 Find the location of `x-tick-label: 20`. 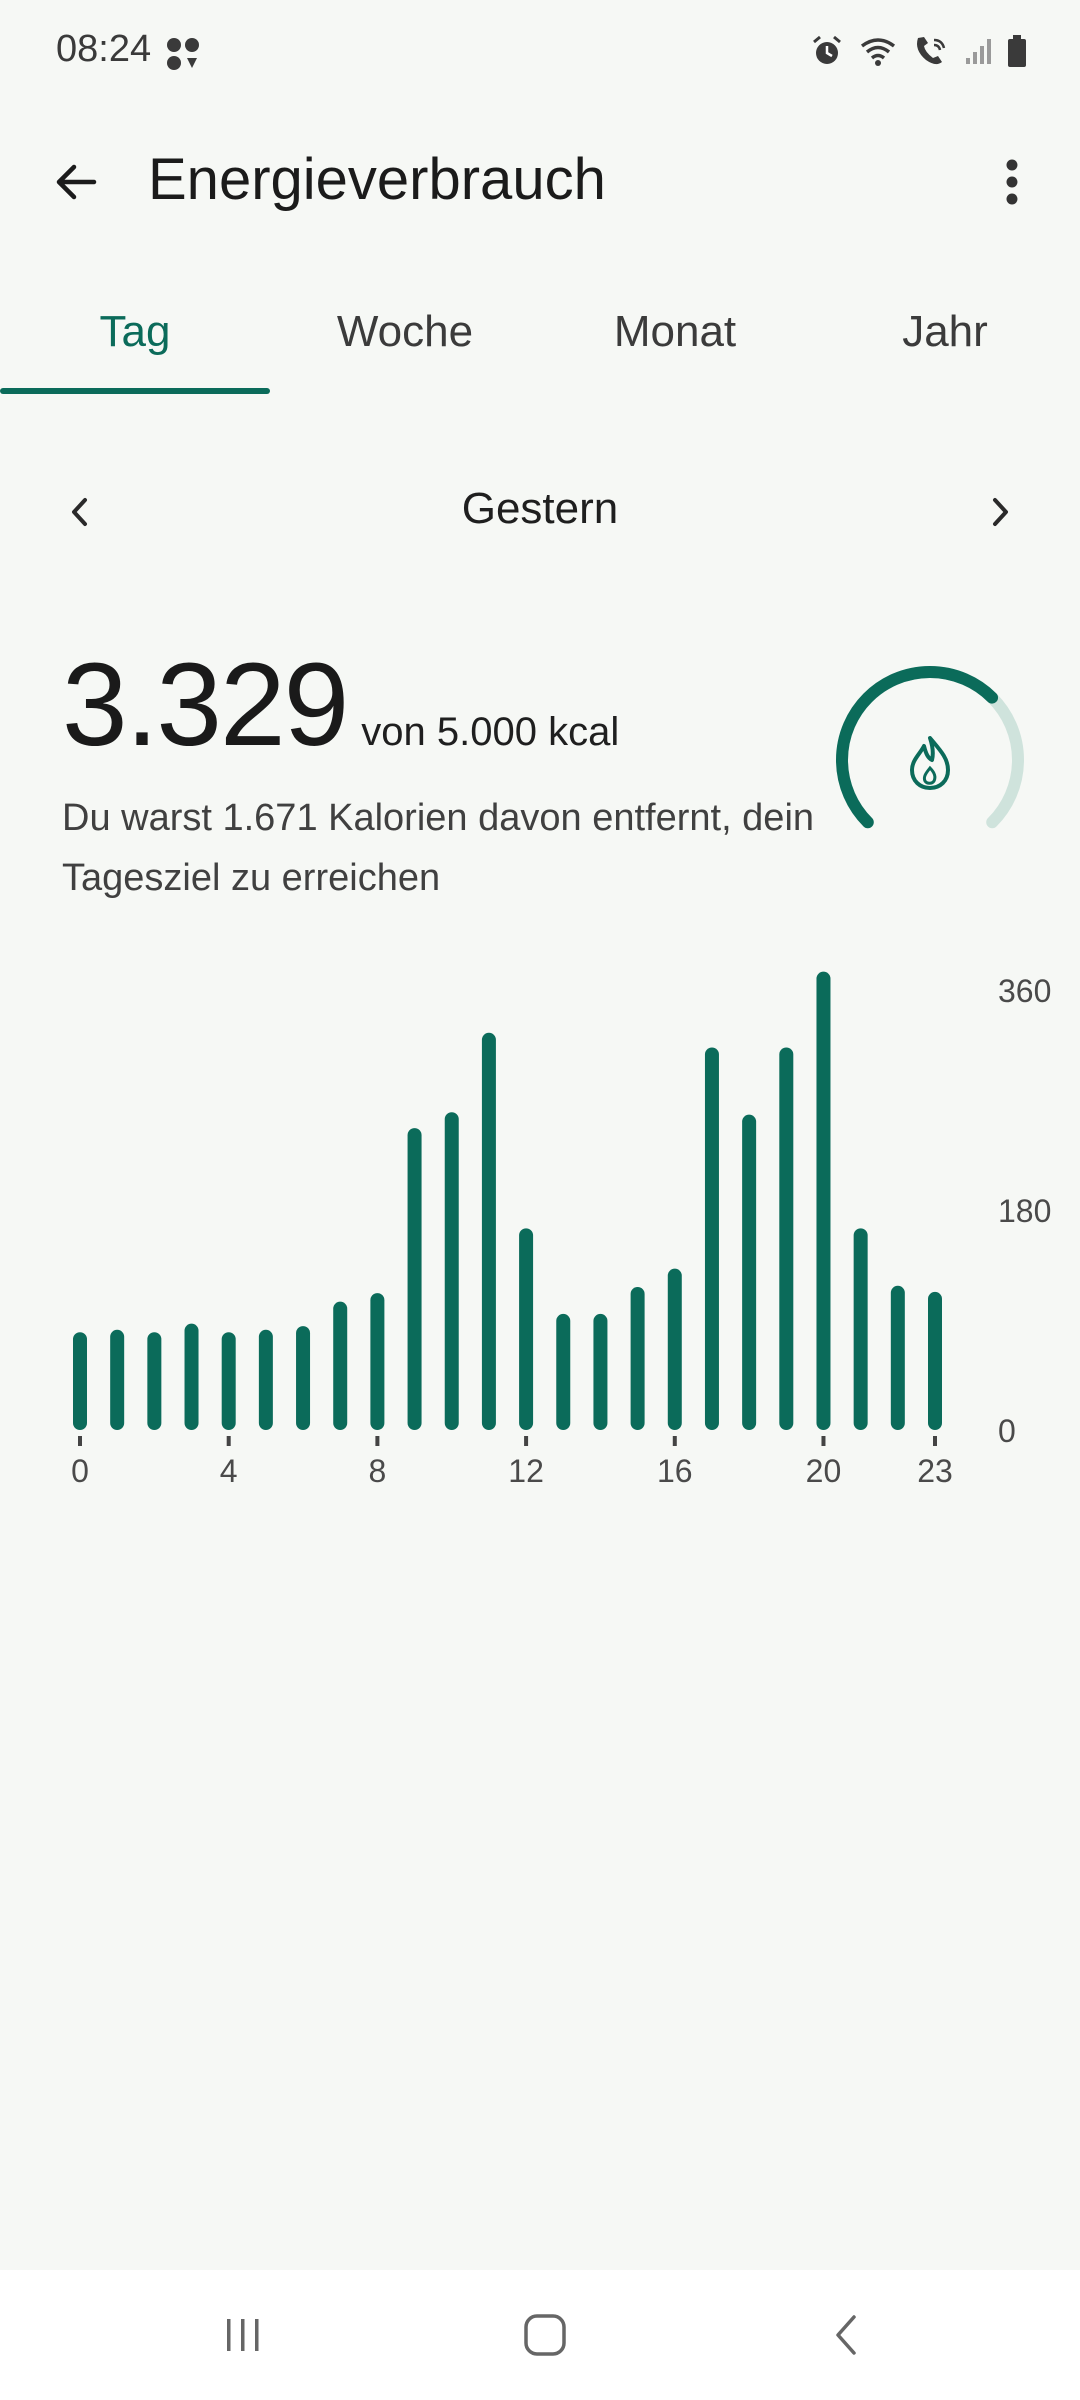

x-tick-label: 20 is located at coordinates (824, 1471).